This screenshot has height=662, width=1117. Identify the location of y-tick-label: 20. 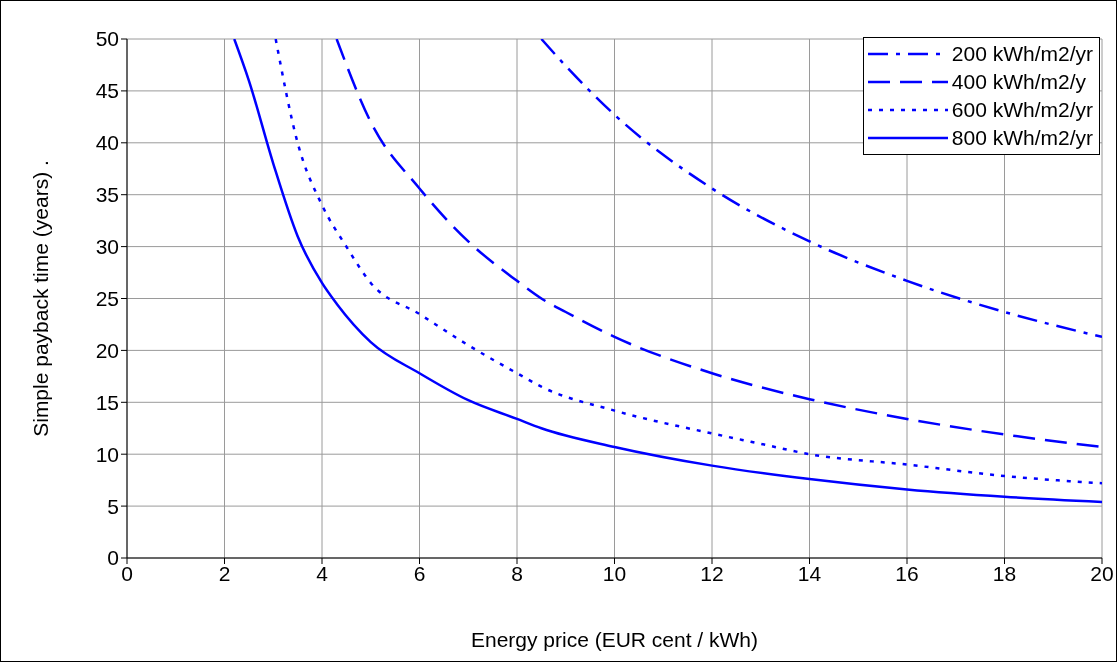
(107, 350).